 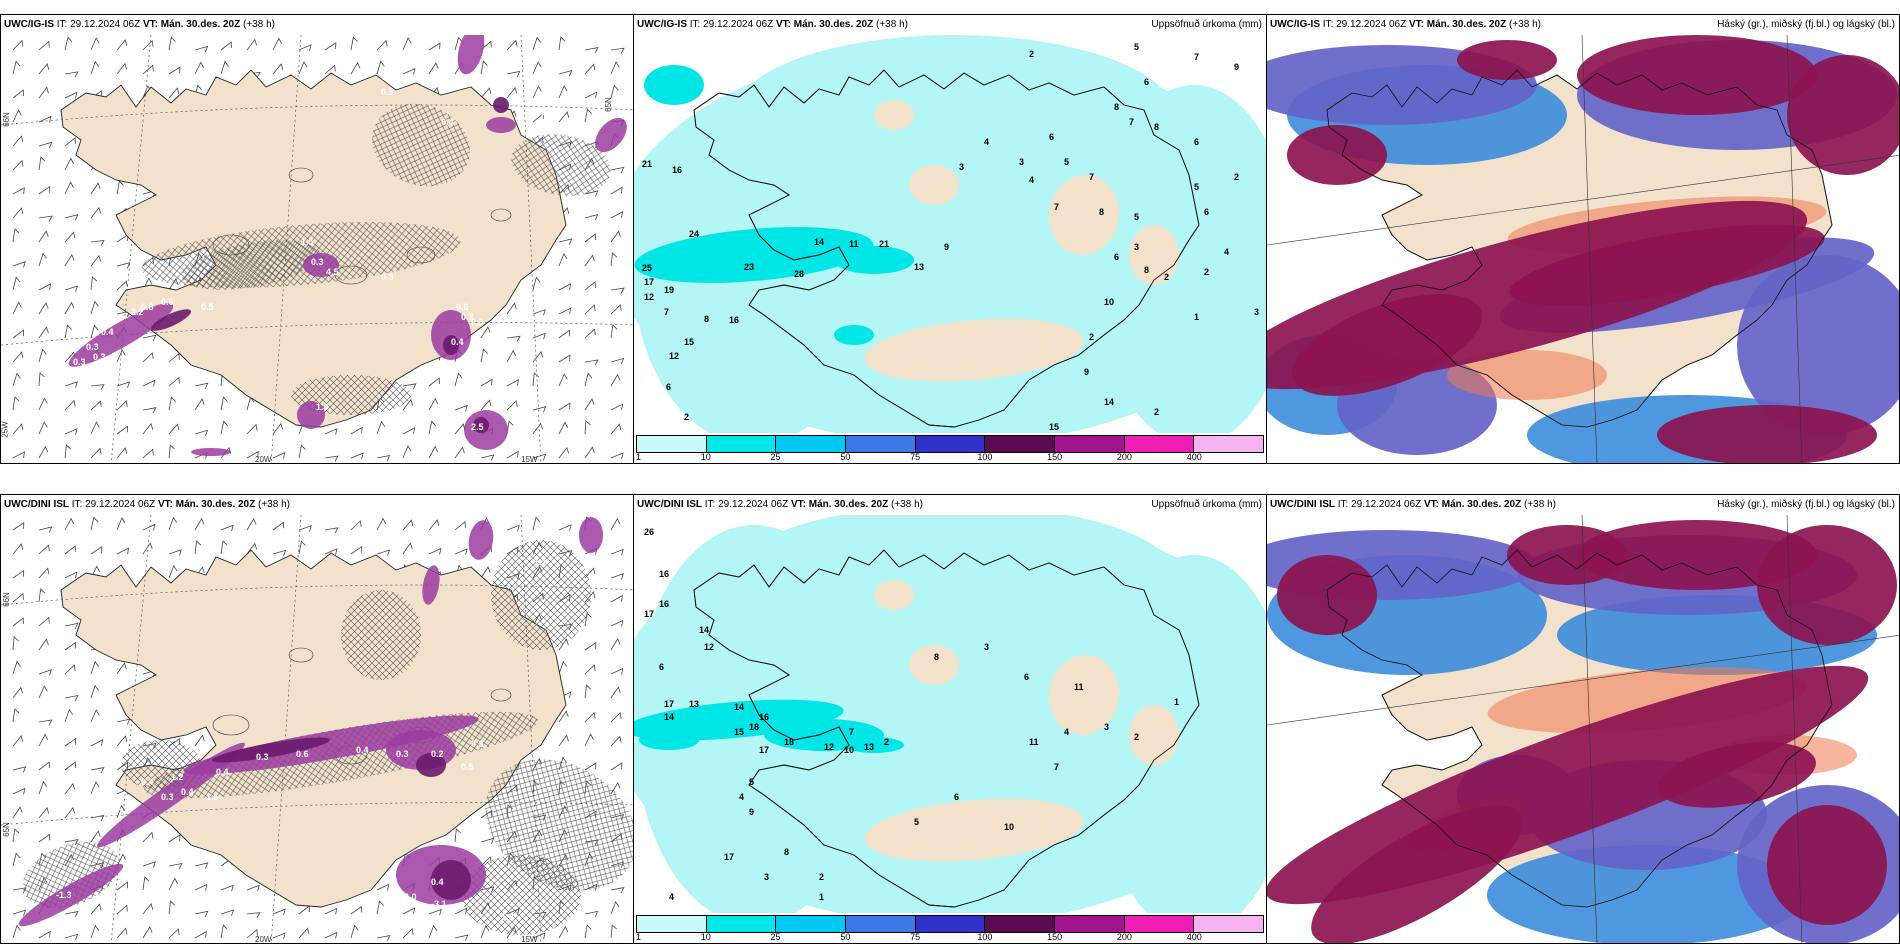 What do you see at coordinates (669, 290) in the screenshot?
I see `value-label: 19` at bounding box center [669, 290].